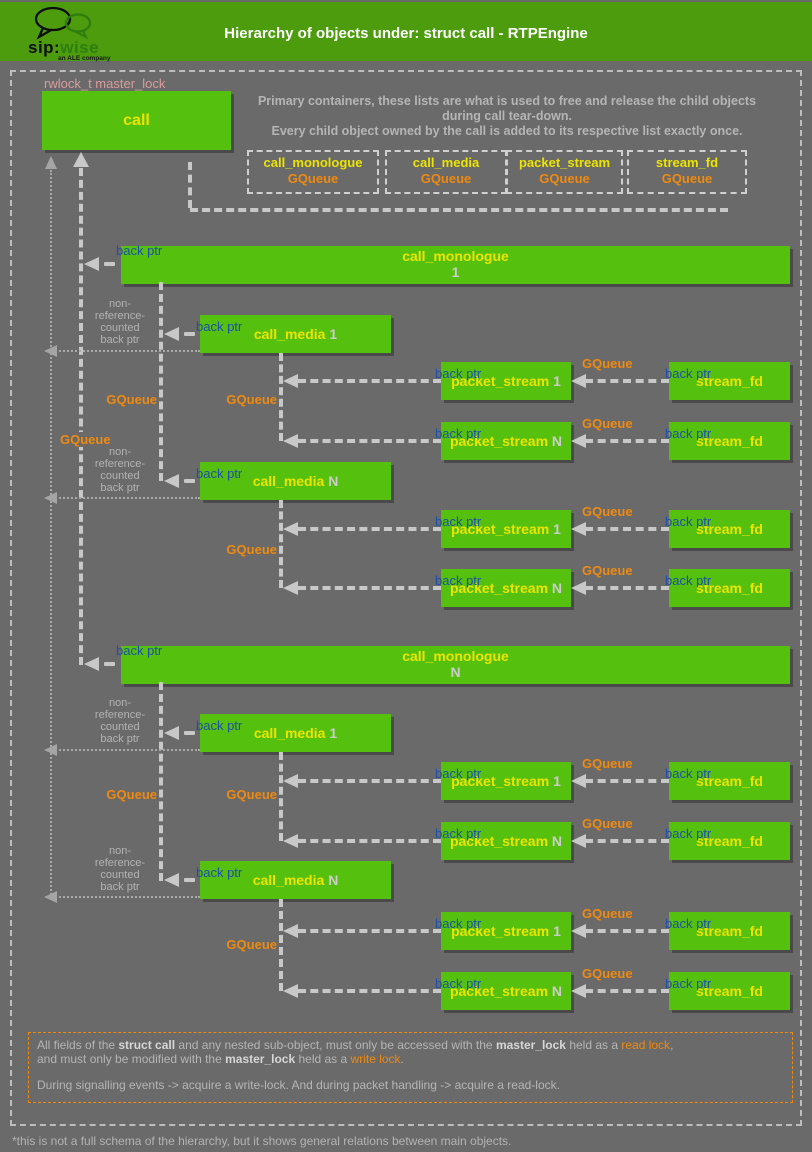 The image size is (812, 1152). What do you see at coordinates (81, 159) in the screenshot?
I see `arrow-up-icon` at bounding box center [81, 159].